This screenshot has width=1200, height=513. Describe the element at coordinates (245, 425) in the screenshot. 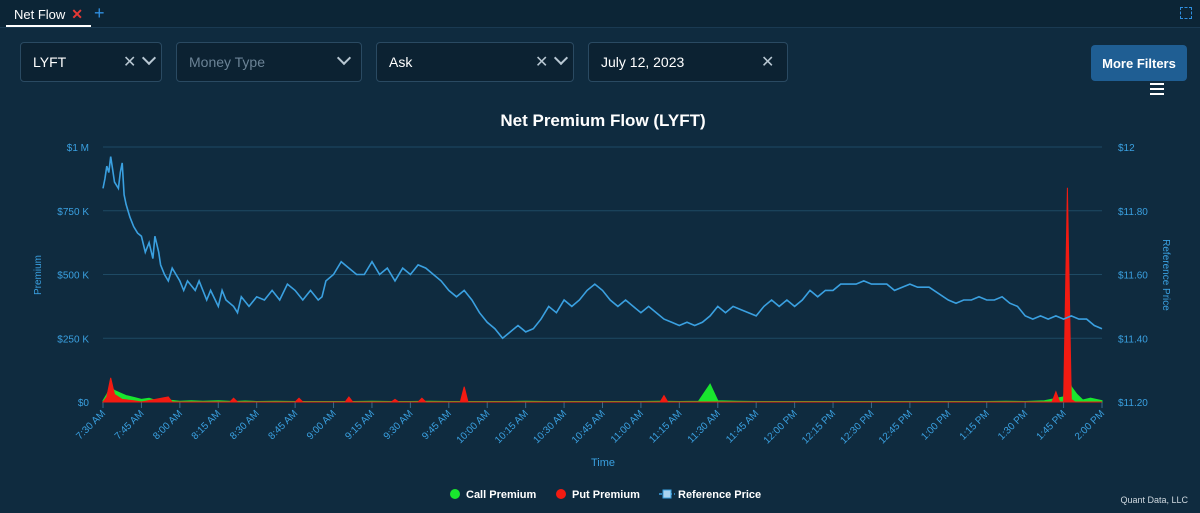

I see `x-tick-label: 8:30 AM` at that location.